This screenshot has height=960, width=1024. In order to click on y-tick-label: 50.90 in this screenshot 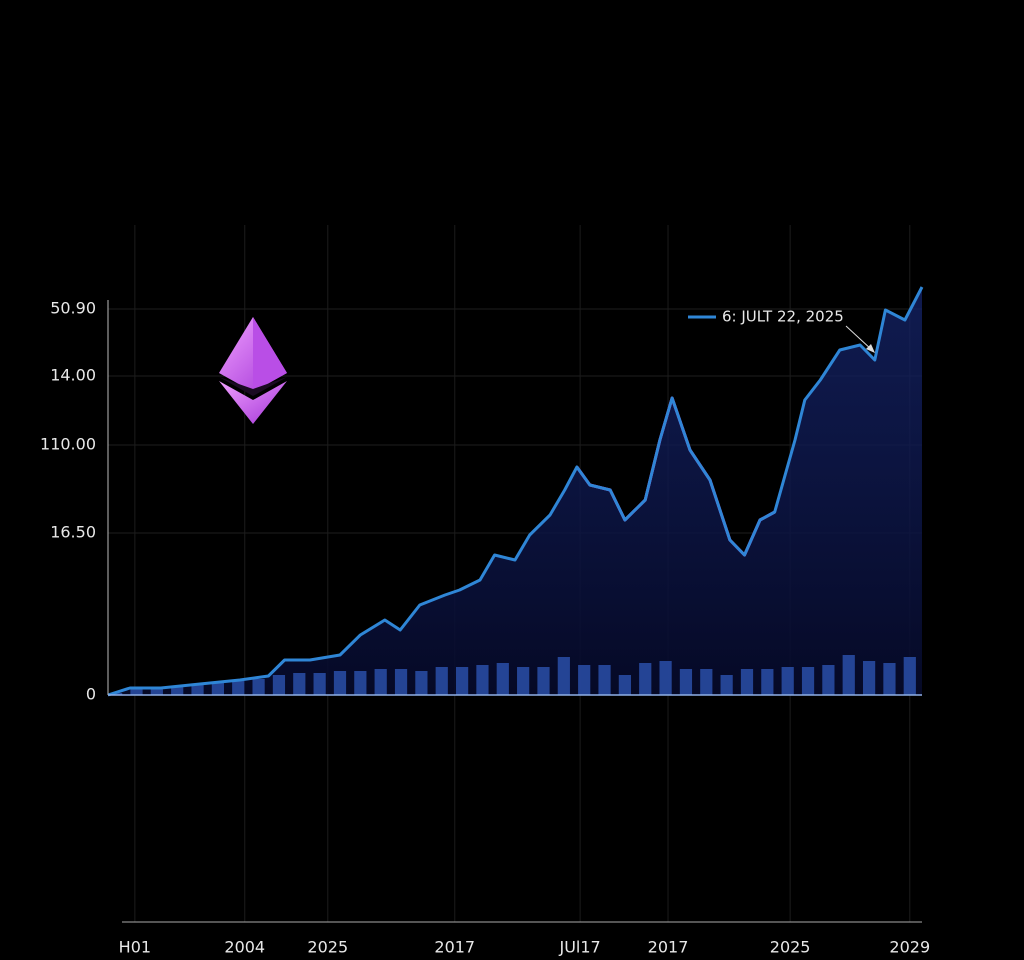, I will do `click(73, 308)`.